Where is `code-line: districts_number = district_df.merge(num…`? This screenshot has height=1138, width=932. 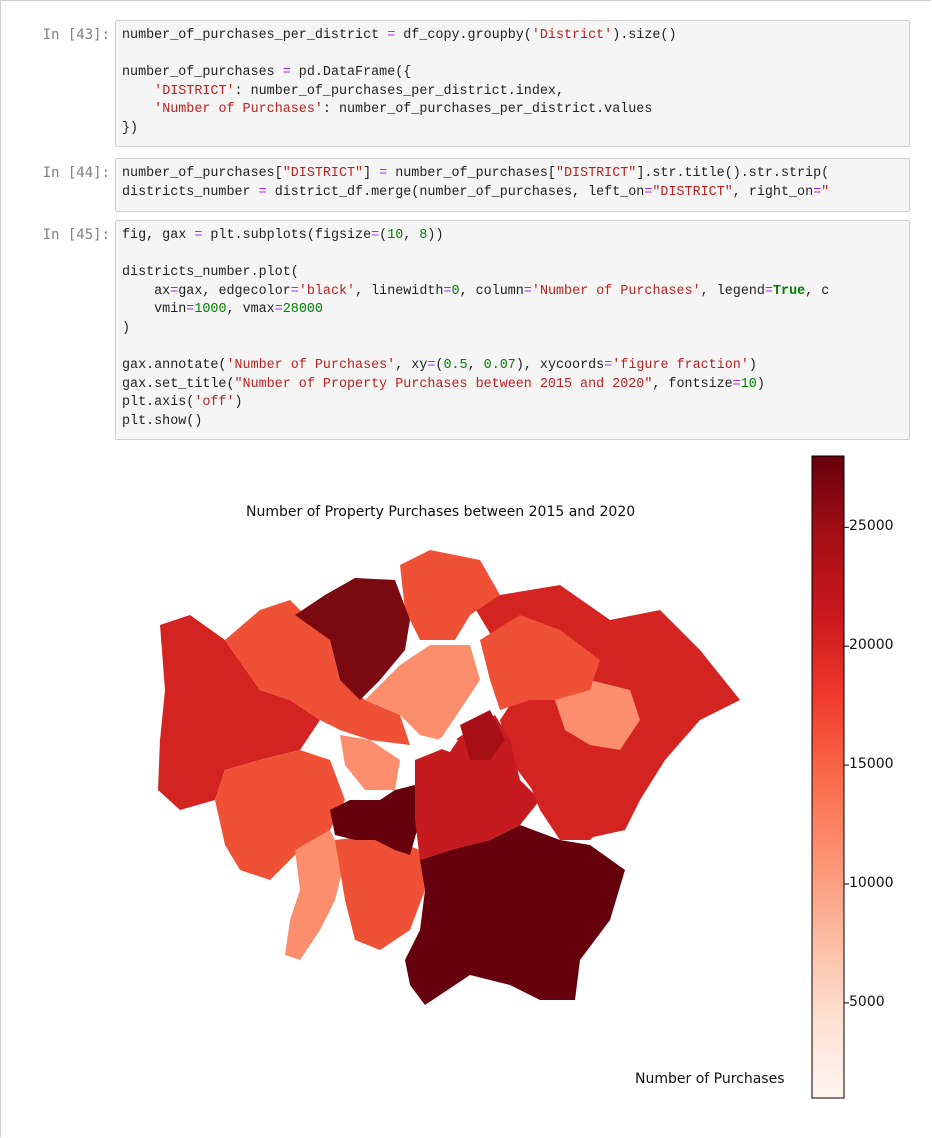
code-line: districts_number = district_df.merge(num… is located at coordinates (475, 193).